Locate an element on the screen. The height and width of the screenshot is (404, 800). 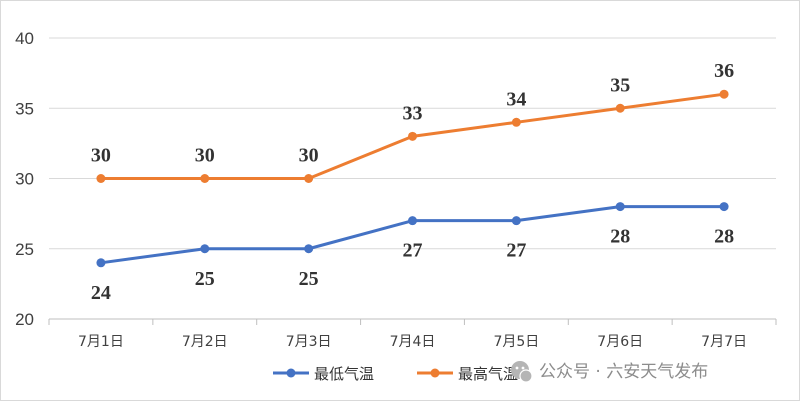
x-tick-label: 7月3日 is located at coordinates (309, 342).